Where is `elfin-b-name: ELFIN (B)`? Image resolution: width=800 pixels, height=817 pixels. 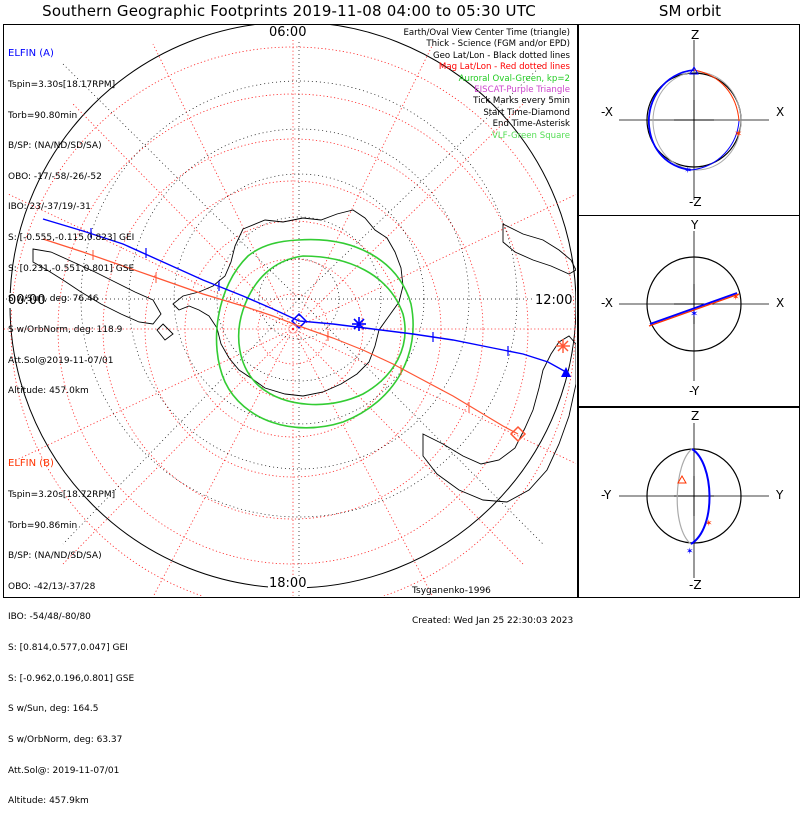 elfin-b-name: ELFIN (B) is located at coordinates (31, 464).